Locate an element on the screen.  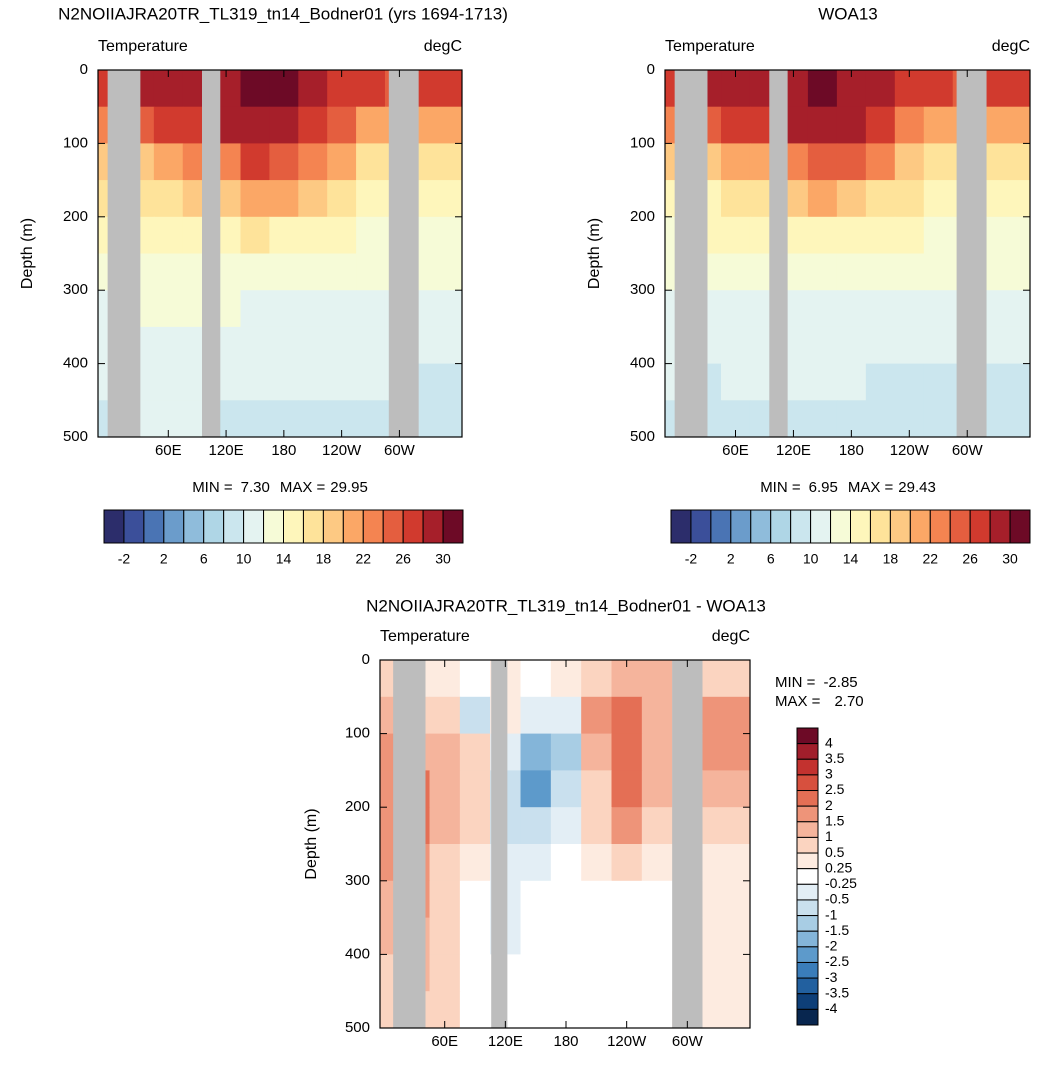
x-tick-label: 60W is located at coordinates (400, 450).